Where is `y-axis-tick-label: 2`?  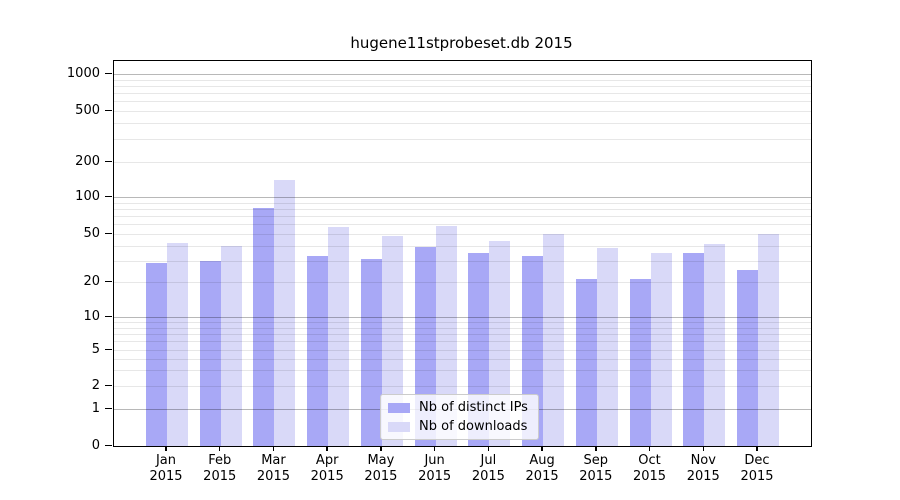
y-axis-tick-label: 2 is located at coordinates (95, 385).